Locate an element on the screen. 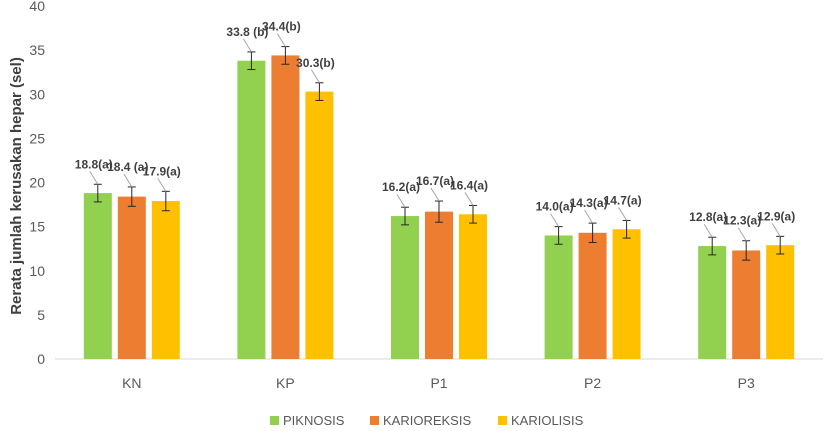 This screenshot has height=431, width=825. data-label: 34.4(b) is located at coordinates (281, 27).